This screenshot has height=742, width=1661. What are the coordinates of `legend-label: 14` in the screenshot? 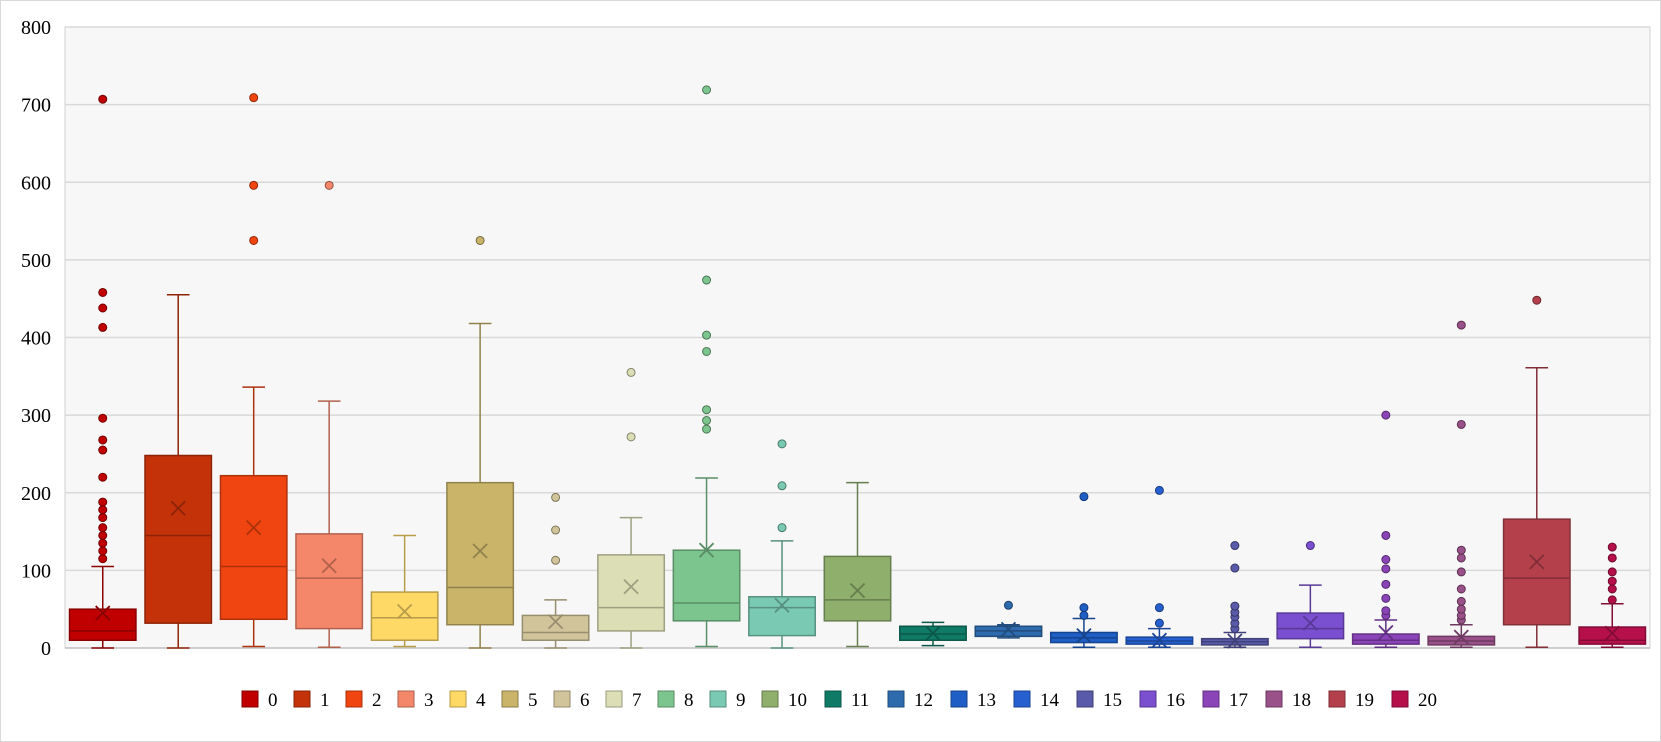 It's located at (1050, 700).